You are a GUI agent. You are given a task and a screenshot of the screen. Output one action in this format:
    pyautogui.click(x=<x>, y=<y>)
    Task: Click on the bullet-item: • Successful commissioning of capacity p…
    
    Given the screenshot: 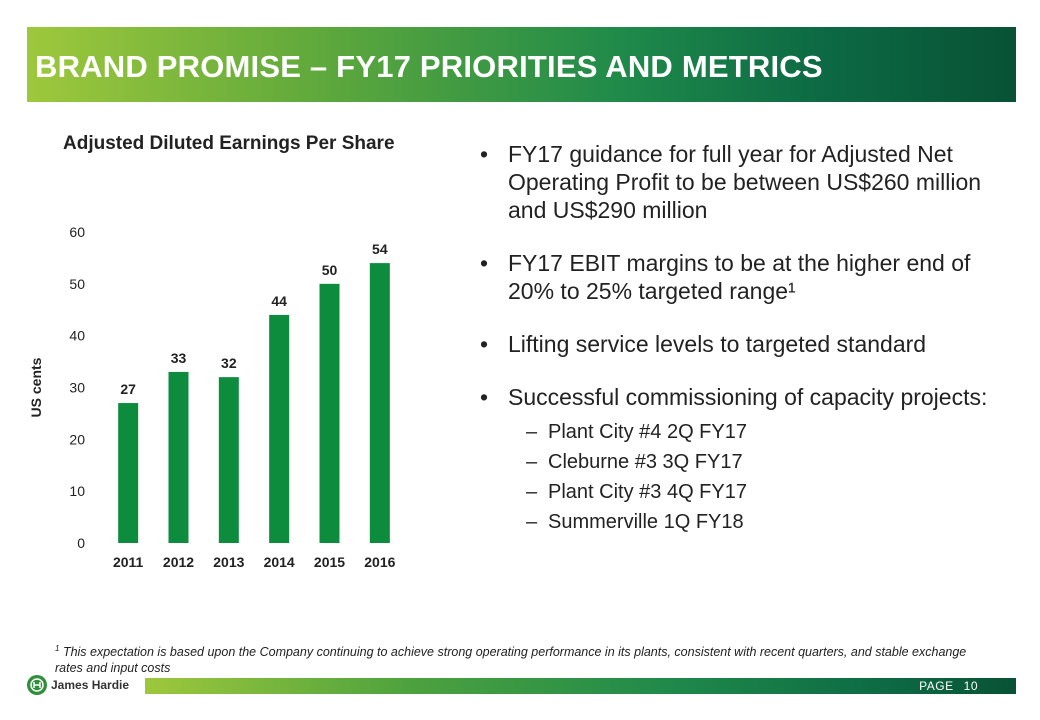 What is the action you would take?
    pyautogui.click(x=748, y=397)
    